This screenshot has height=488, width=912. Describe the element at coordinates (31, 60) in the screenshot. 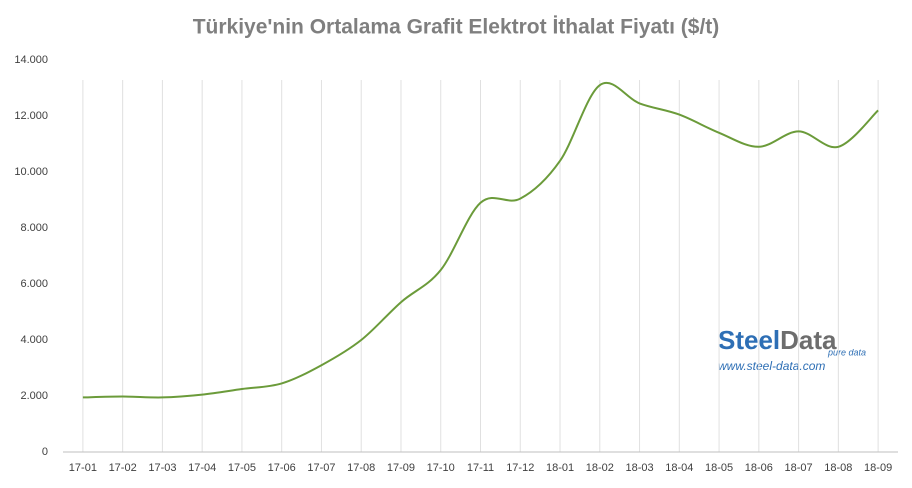

I see `y-tick-label: 14.000` at that location.